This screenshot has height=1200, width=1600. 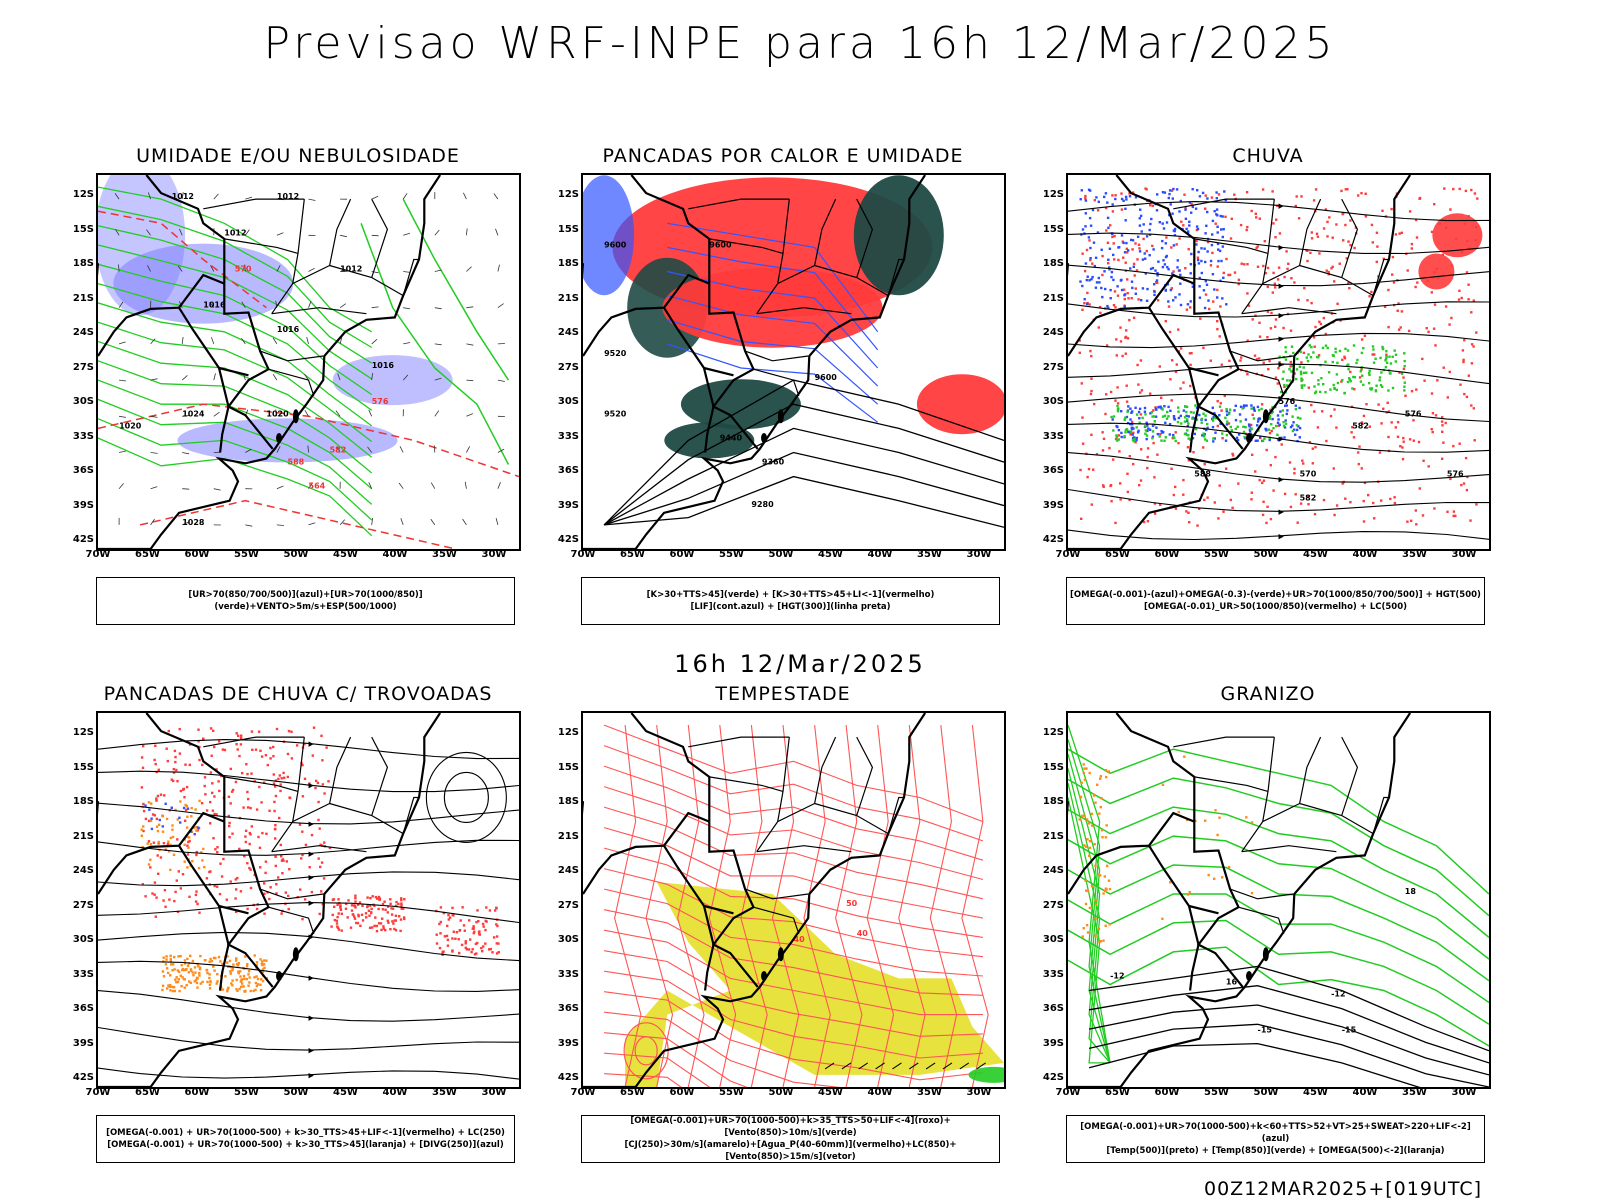 I want to click on contour-label: 582, so click(x=1360, y=425).